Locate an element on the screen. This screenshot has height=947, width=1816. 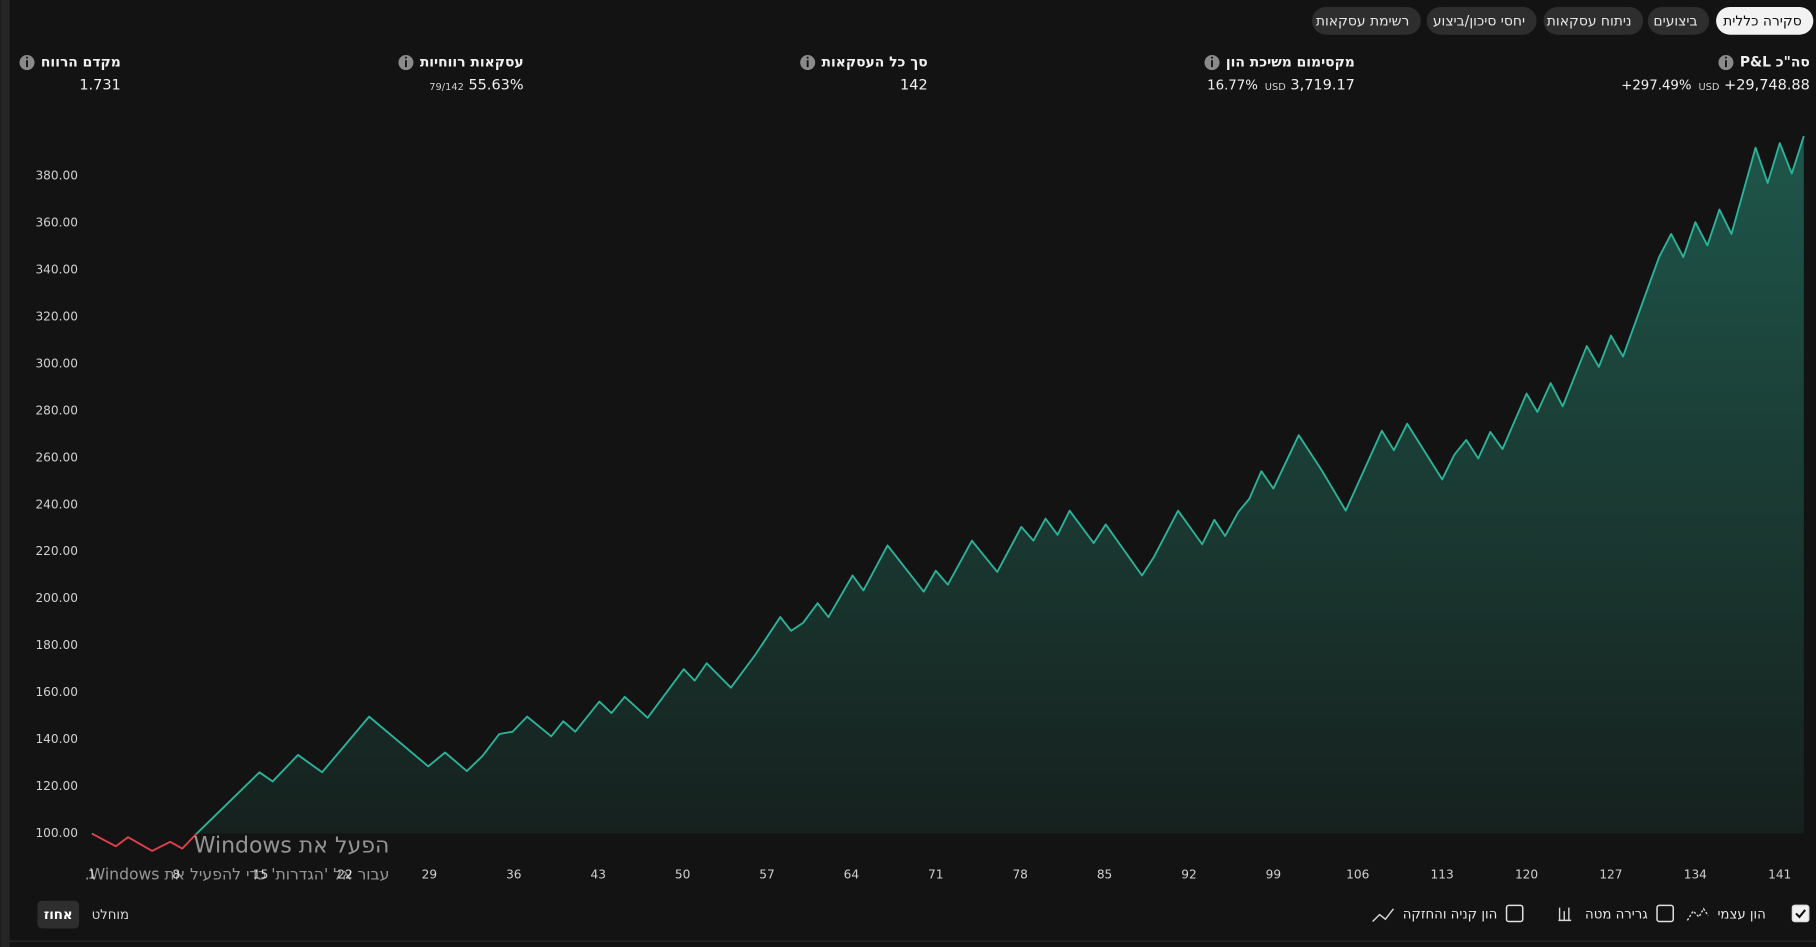
tab-label: ניתוח עסקאות is located at coordinates (1589, 21).